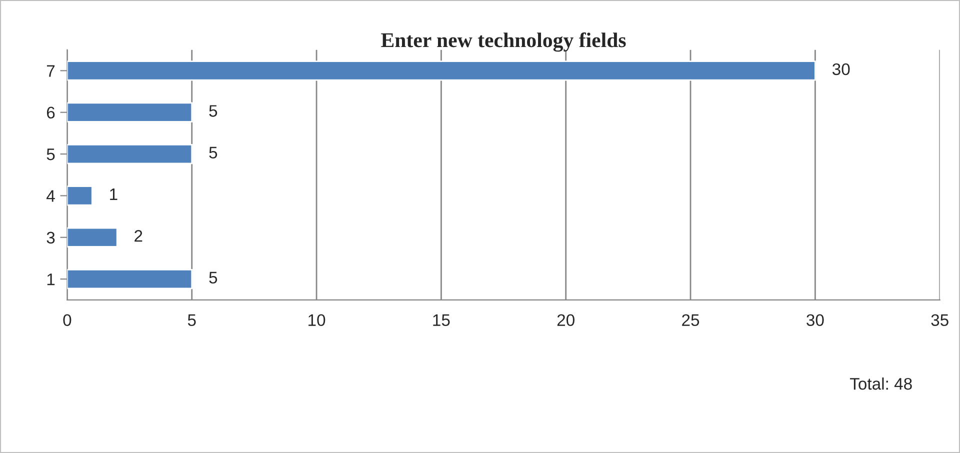 The width and height of the screenshot is (960, 453). What do you see at coordinates (50, 154) in the screenshot?
I see `y-tick-label: 5` at bounding box center [50, 154].